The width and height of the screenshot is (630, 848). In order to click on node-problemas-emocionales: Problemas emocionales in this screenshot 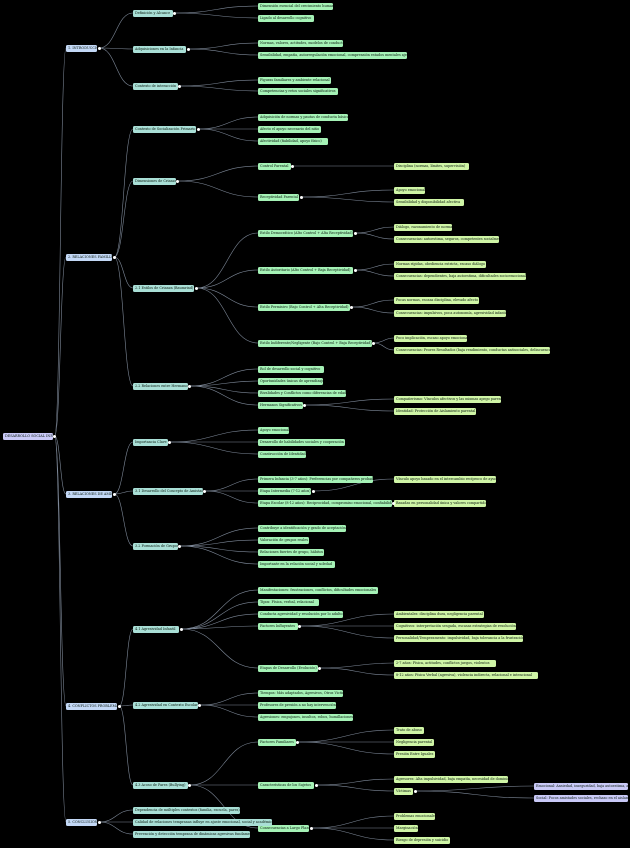, I will do `click(415, 816)`.